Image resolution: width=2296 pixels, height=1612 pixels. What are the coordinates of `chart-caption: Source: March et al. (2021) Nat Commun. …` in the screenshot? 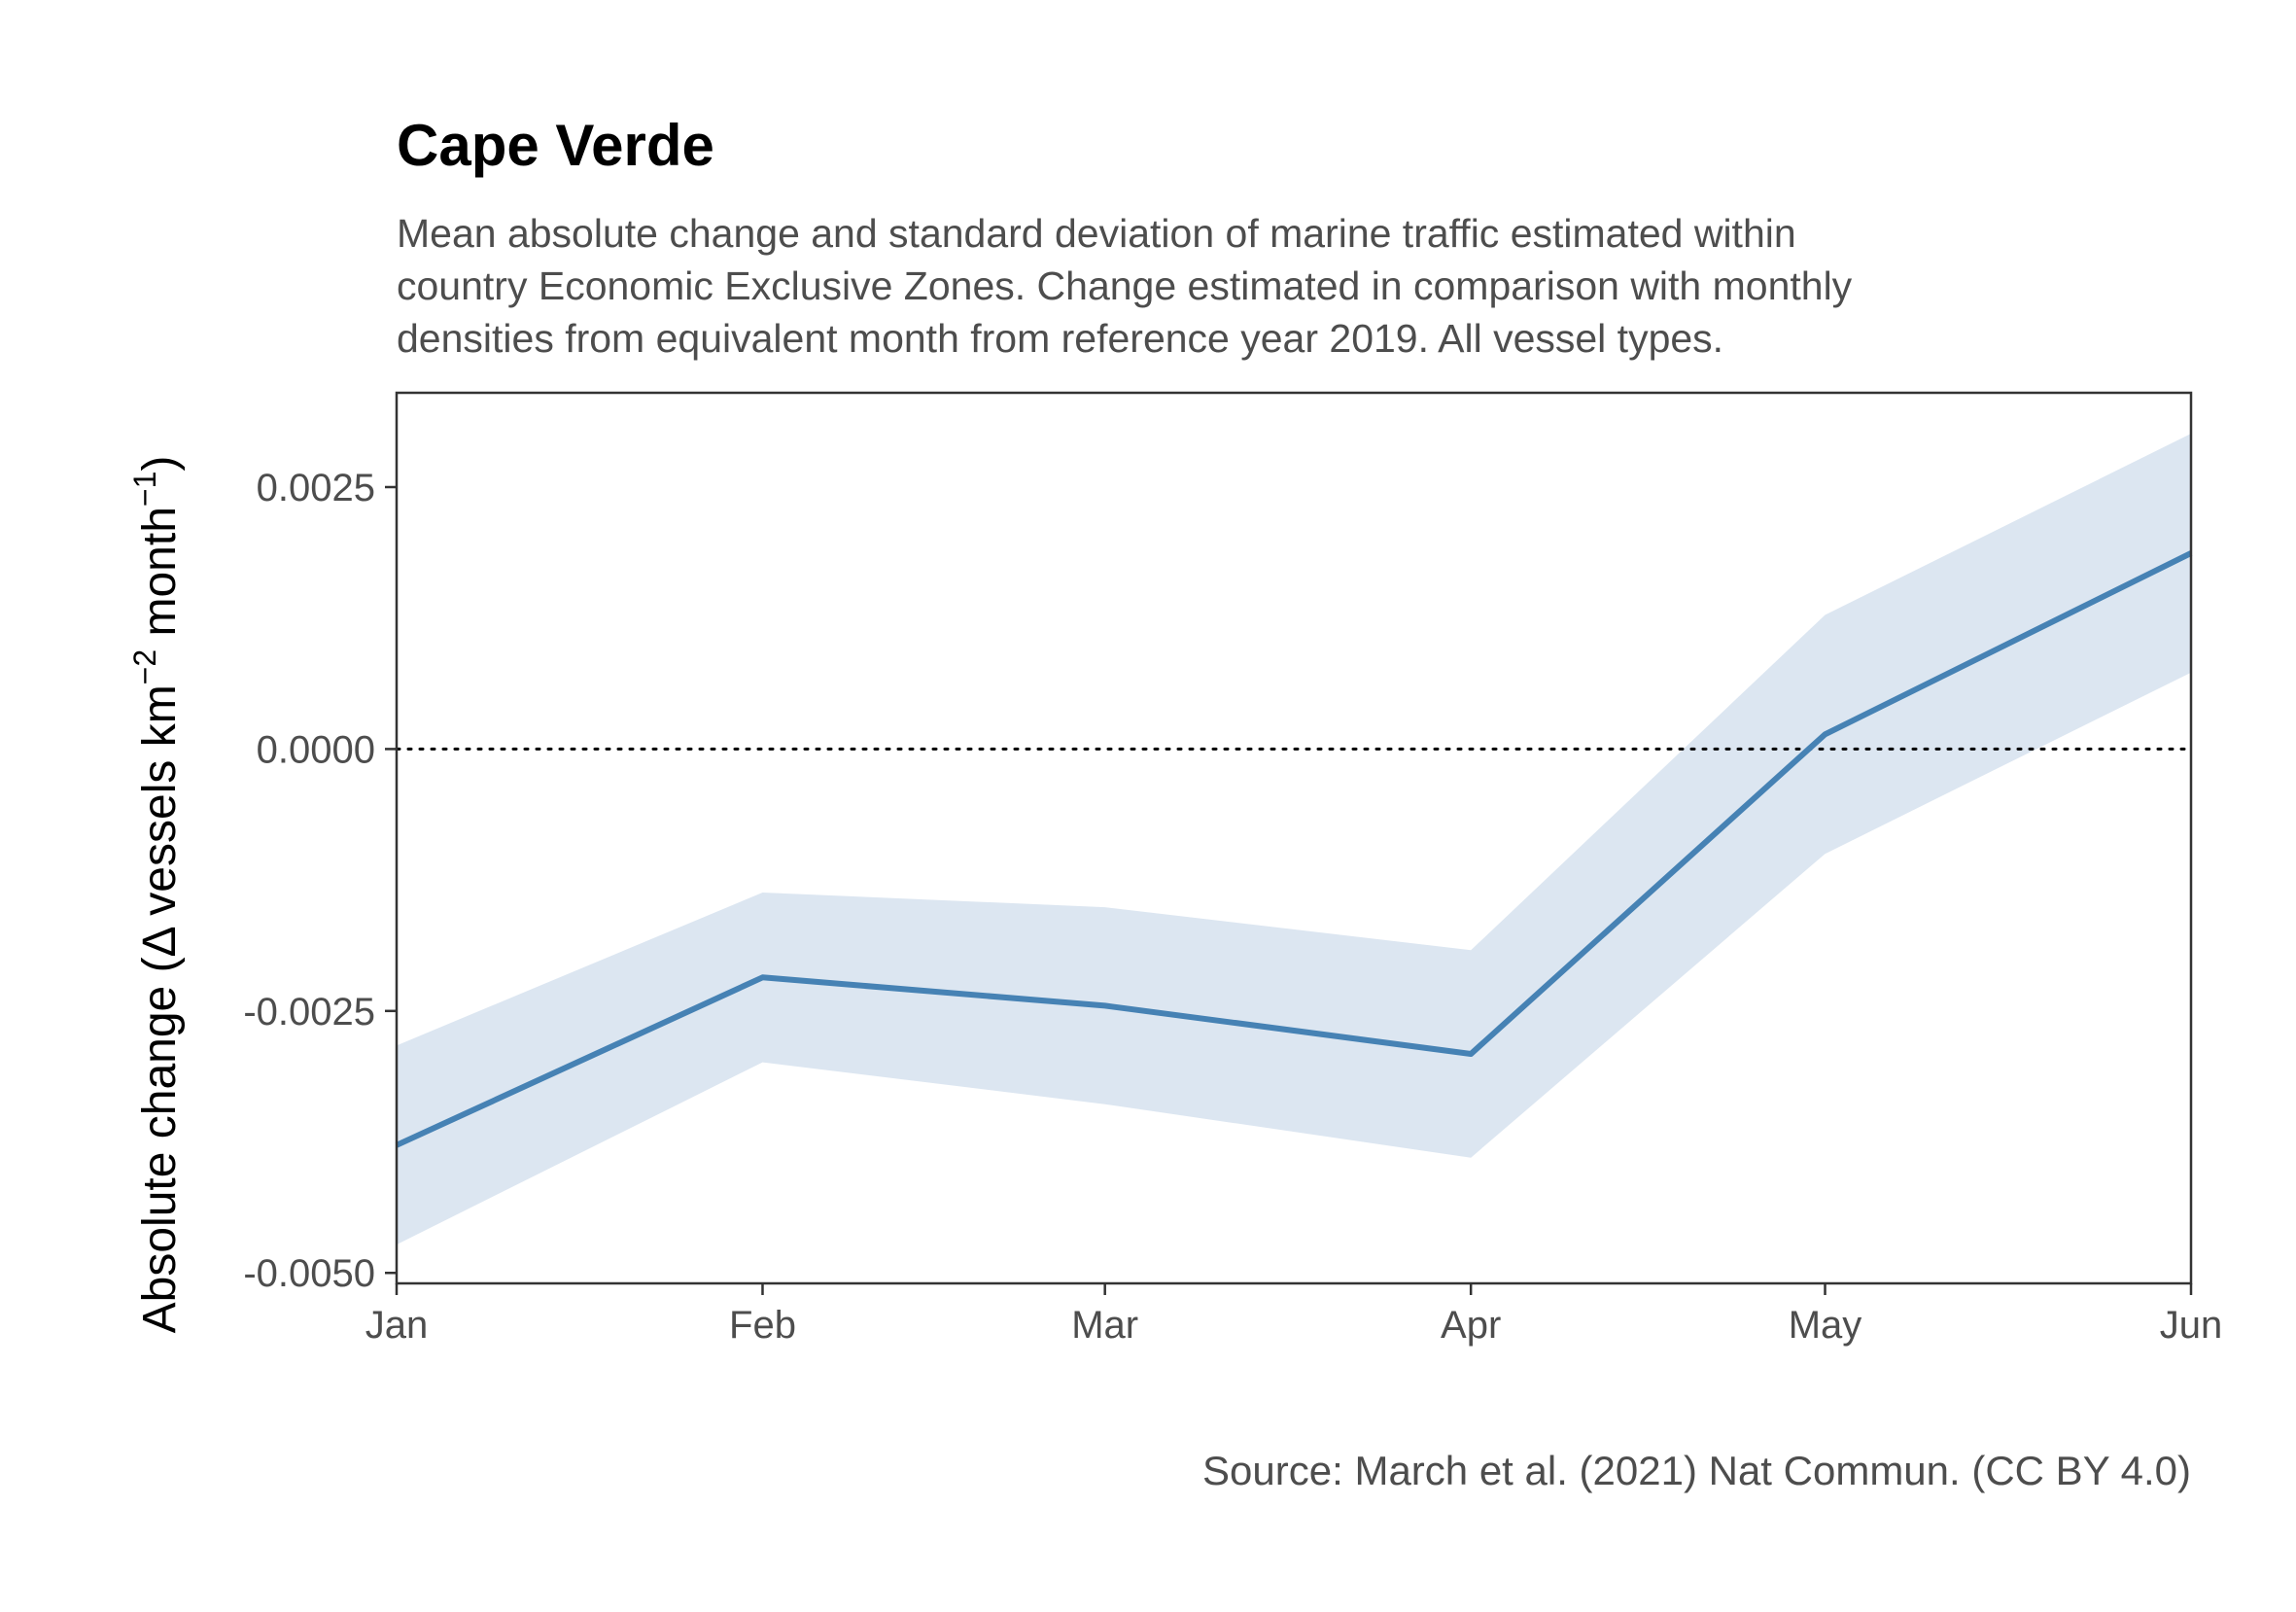 It's located at (1696, 1470).